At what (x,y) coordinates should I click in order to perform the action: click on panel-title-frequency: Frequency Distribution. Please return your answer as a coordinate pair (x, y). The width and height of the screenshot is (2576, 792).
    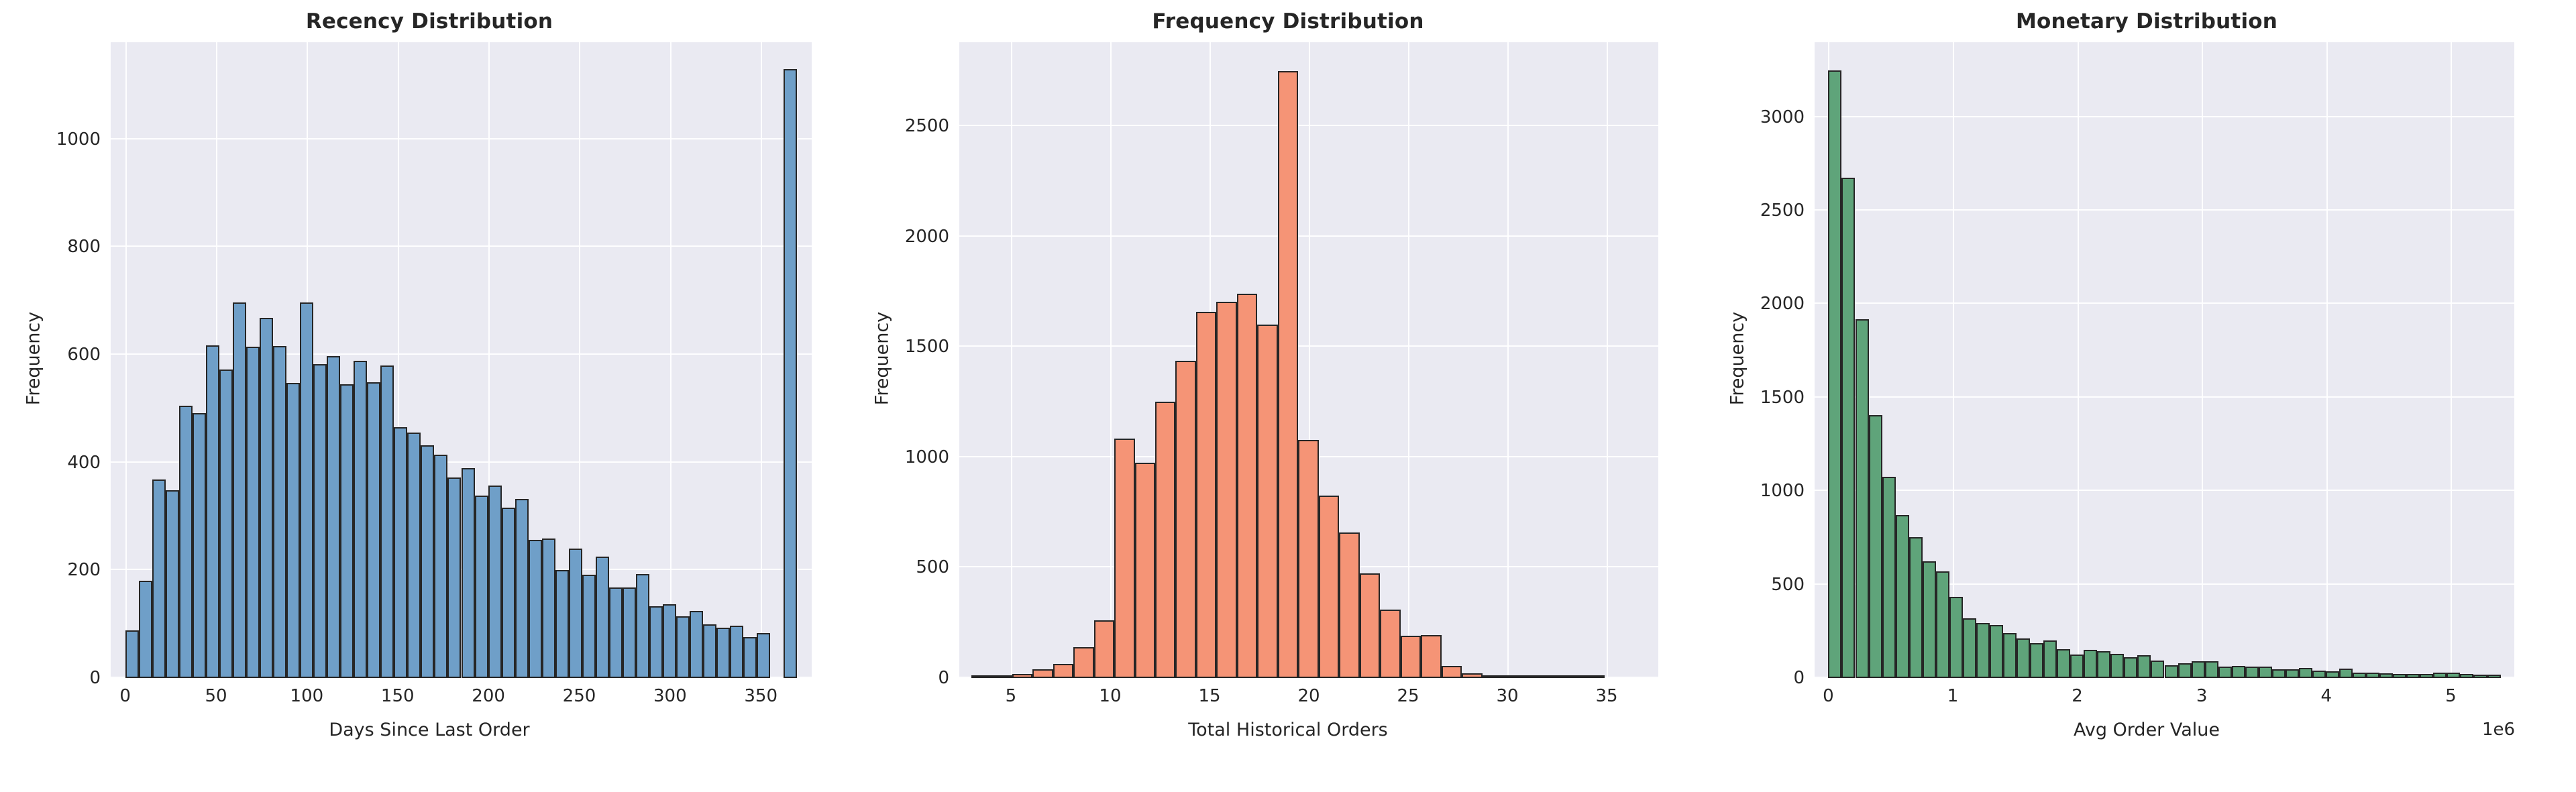
    Looking at the image, I should click on (1288, 21).